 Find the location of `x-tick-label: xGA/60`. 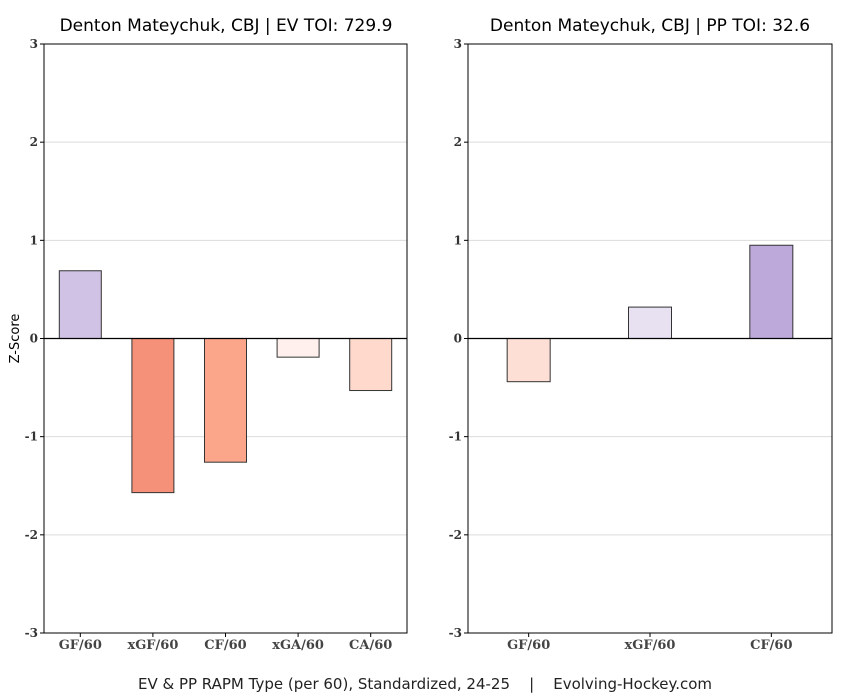

x-tick-label: xGA/60 is located at coordinates (298, 645).